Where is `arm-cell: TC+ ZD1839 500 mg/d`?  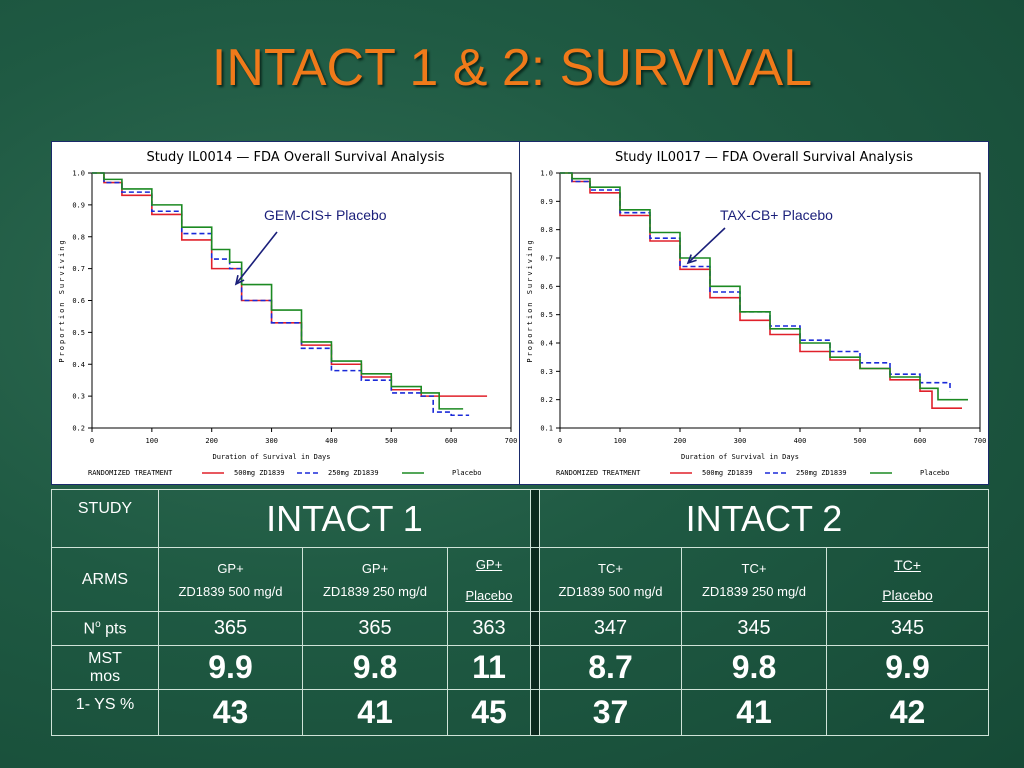 arm-cell: TC+ ZD1839 500 mg/d is located at coordinates (610, 579).